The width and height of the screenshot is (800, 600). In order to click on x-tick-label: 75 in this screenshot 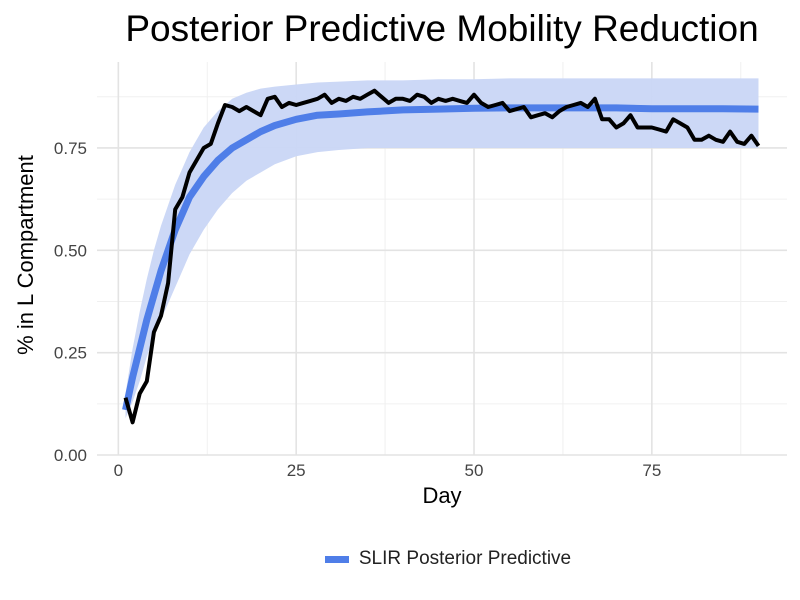, I will do `click(651, 470)`.